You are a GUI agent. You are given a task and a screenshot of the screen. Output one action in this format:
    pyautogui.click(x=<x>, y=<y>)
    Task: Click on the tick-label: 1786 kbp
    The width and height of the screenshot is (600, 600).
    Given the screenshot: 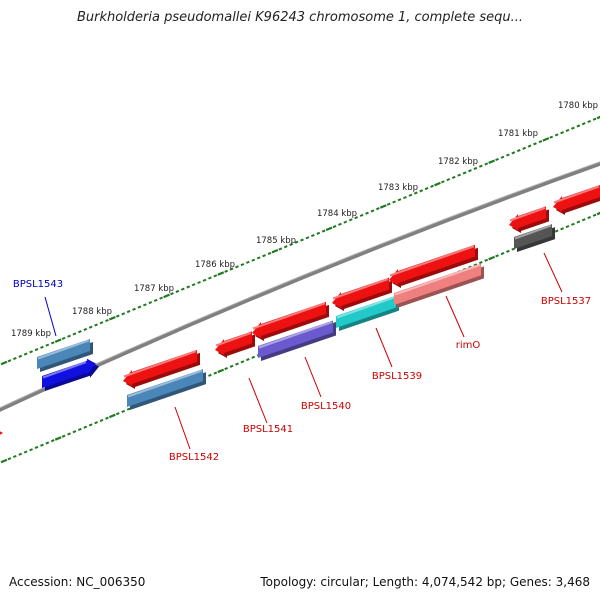 What is the action you would take?
    pyautogui.click(x=215, y=265)
    